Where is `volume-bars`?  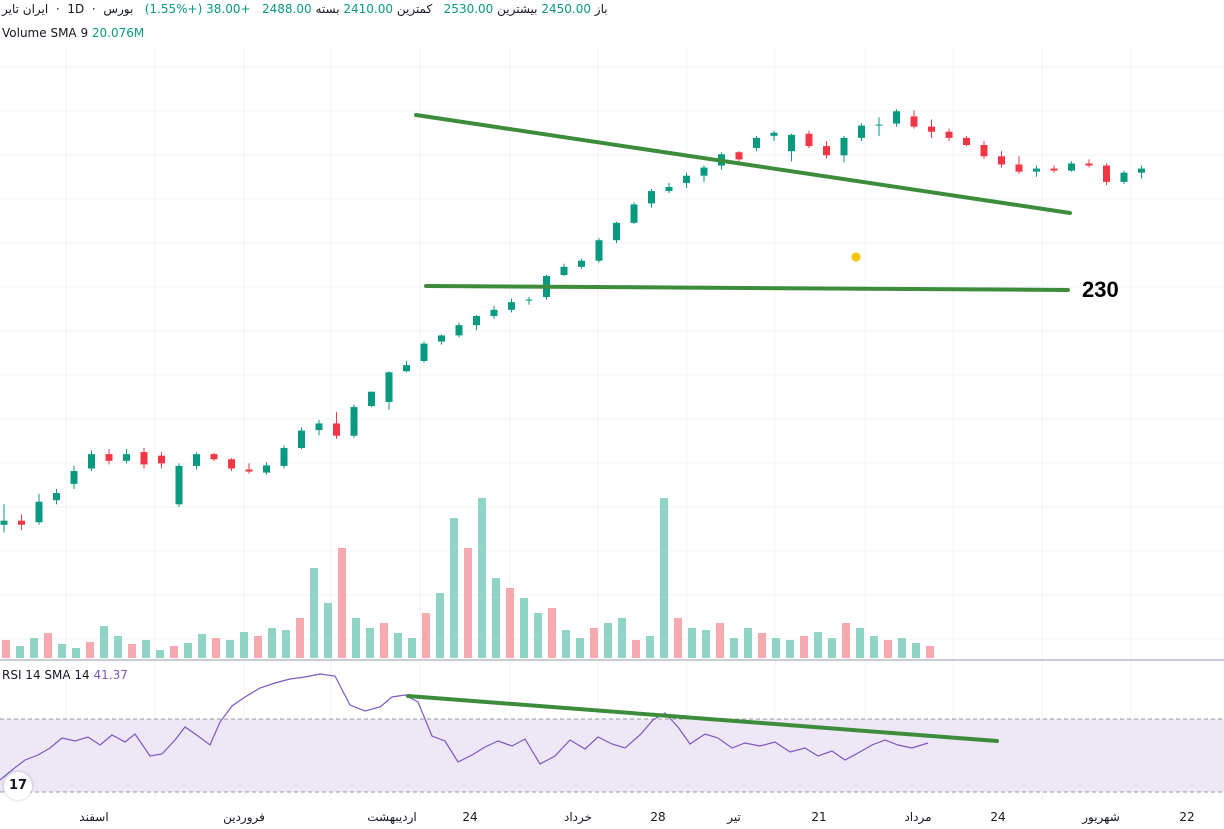 volume-bars is located at coordinates (468, 578).